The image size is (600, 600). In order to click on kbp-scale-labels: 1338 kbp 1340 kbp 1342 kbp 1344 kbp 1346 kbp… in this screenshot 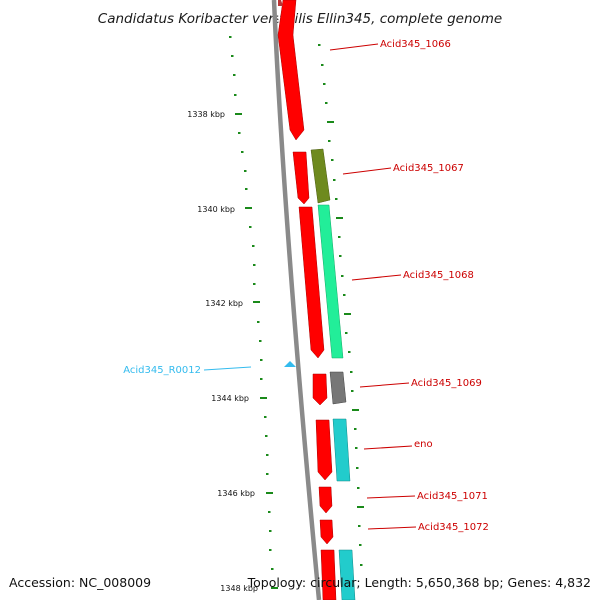, I will do `click(222, 351)`.